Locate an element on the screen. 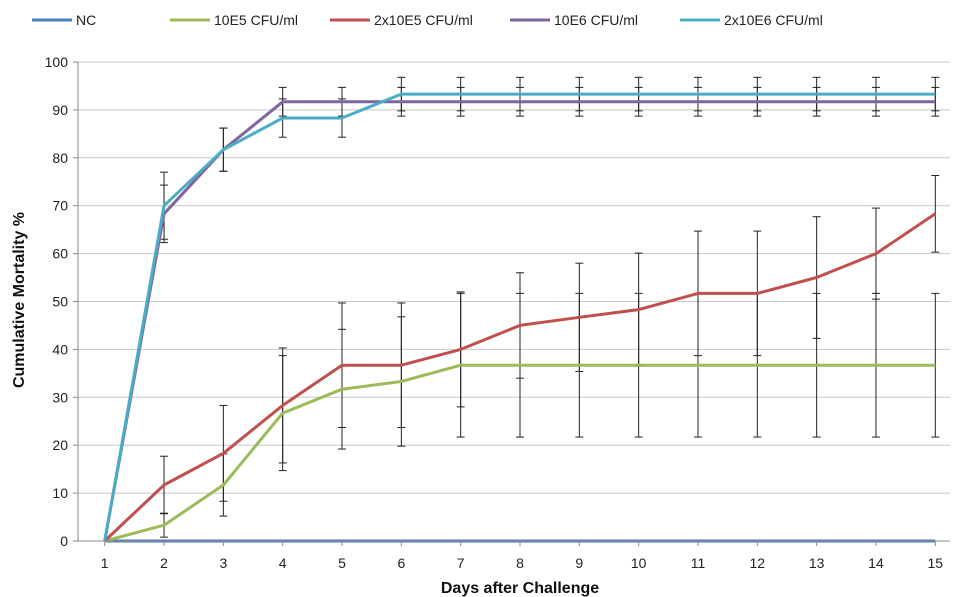 The image size is (956, 597). y-tick-label: 60 is located at coordinates (60, 254).